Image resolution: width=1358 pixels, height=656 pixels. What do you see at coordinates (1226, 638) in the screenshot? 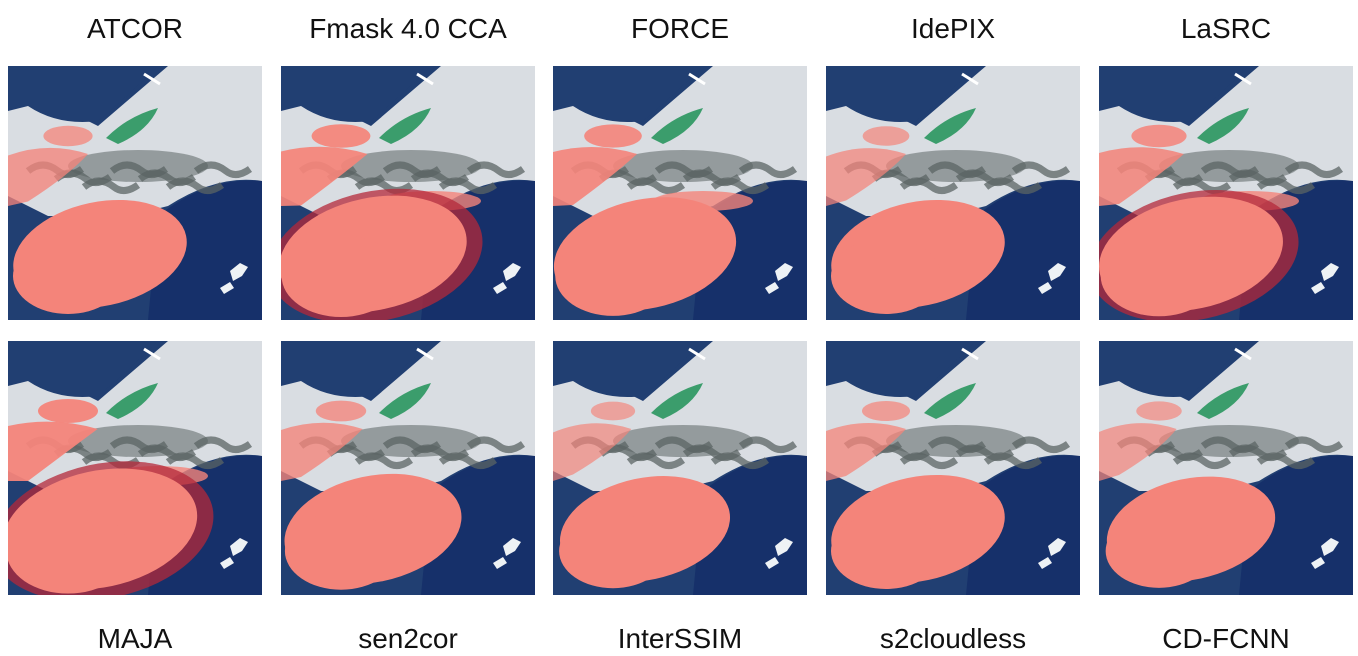
I see `label-cd-fcnn: CD-FCNN` at bounding box center [1226, 638].